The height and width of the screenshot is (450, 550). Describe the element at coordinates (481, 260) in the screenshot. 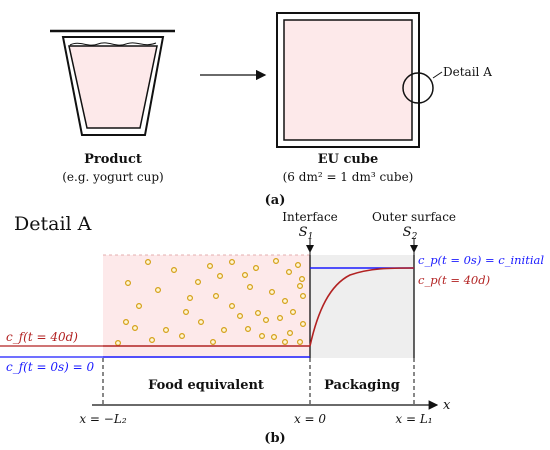

I see `cp-initial-label: c_p(t = 0s) = c_initial` at that location.